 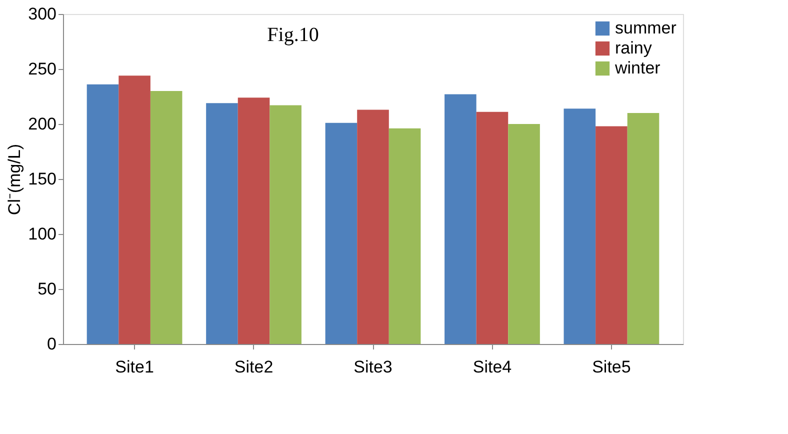 I want to click on legend-label: summer, so click(x=646, y=28).